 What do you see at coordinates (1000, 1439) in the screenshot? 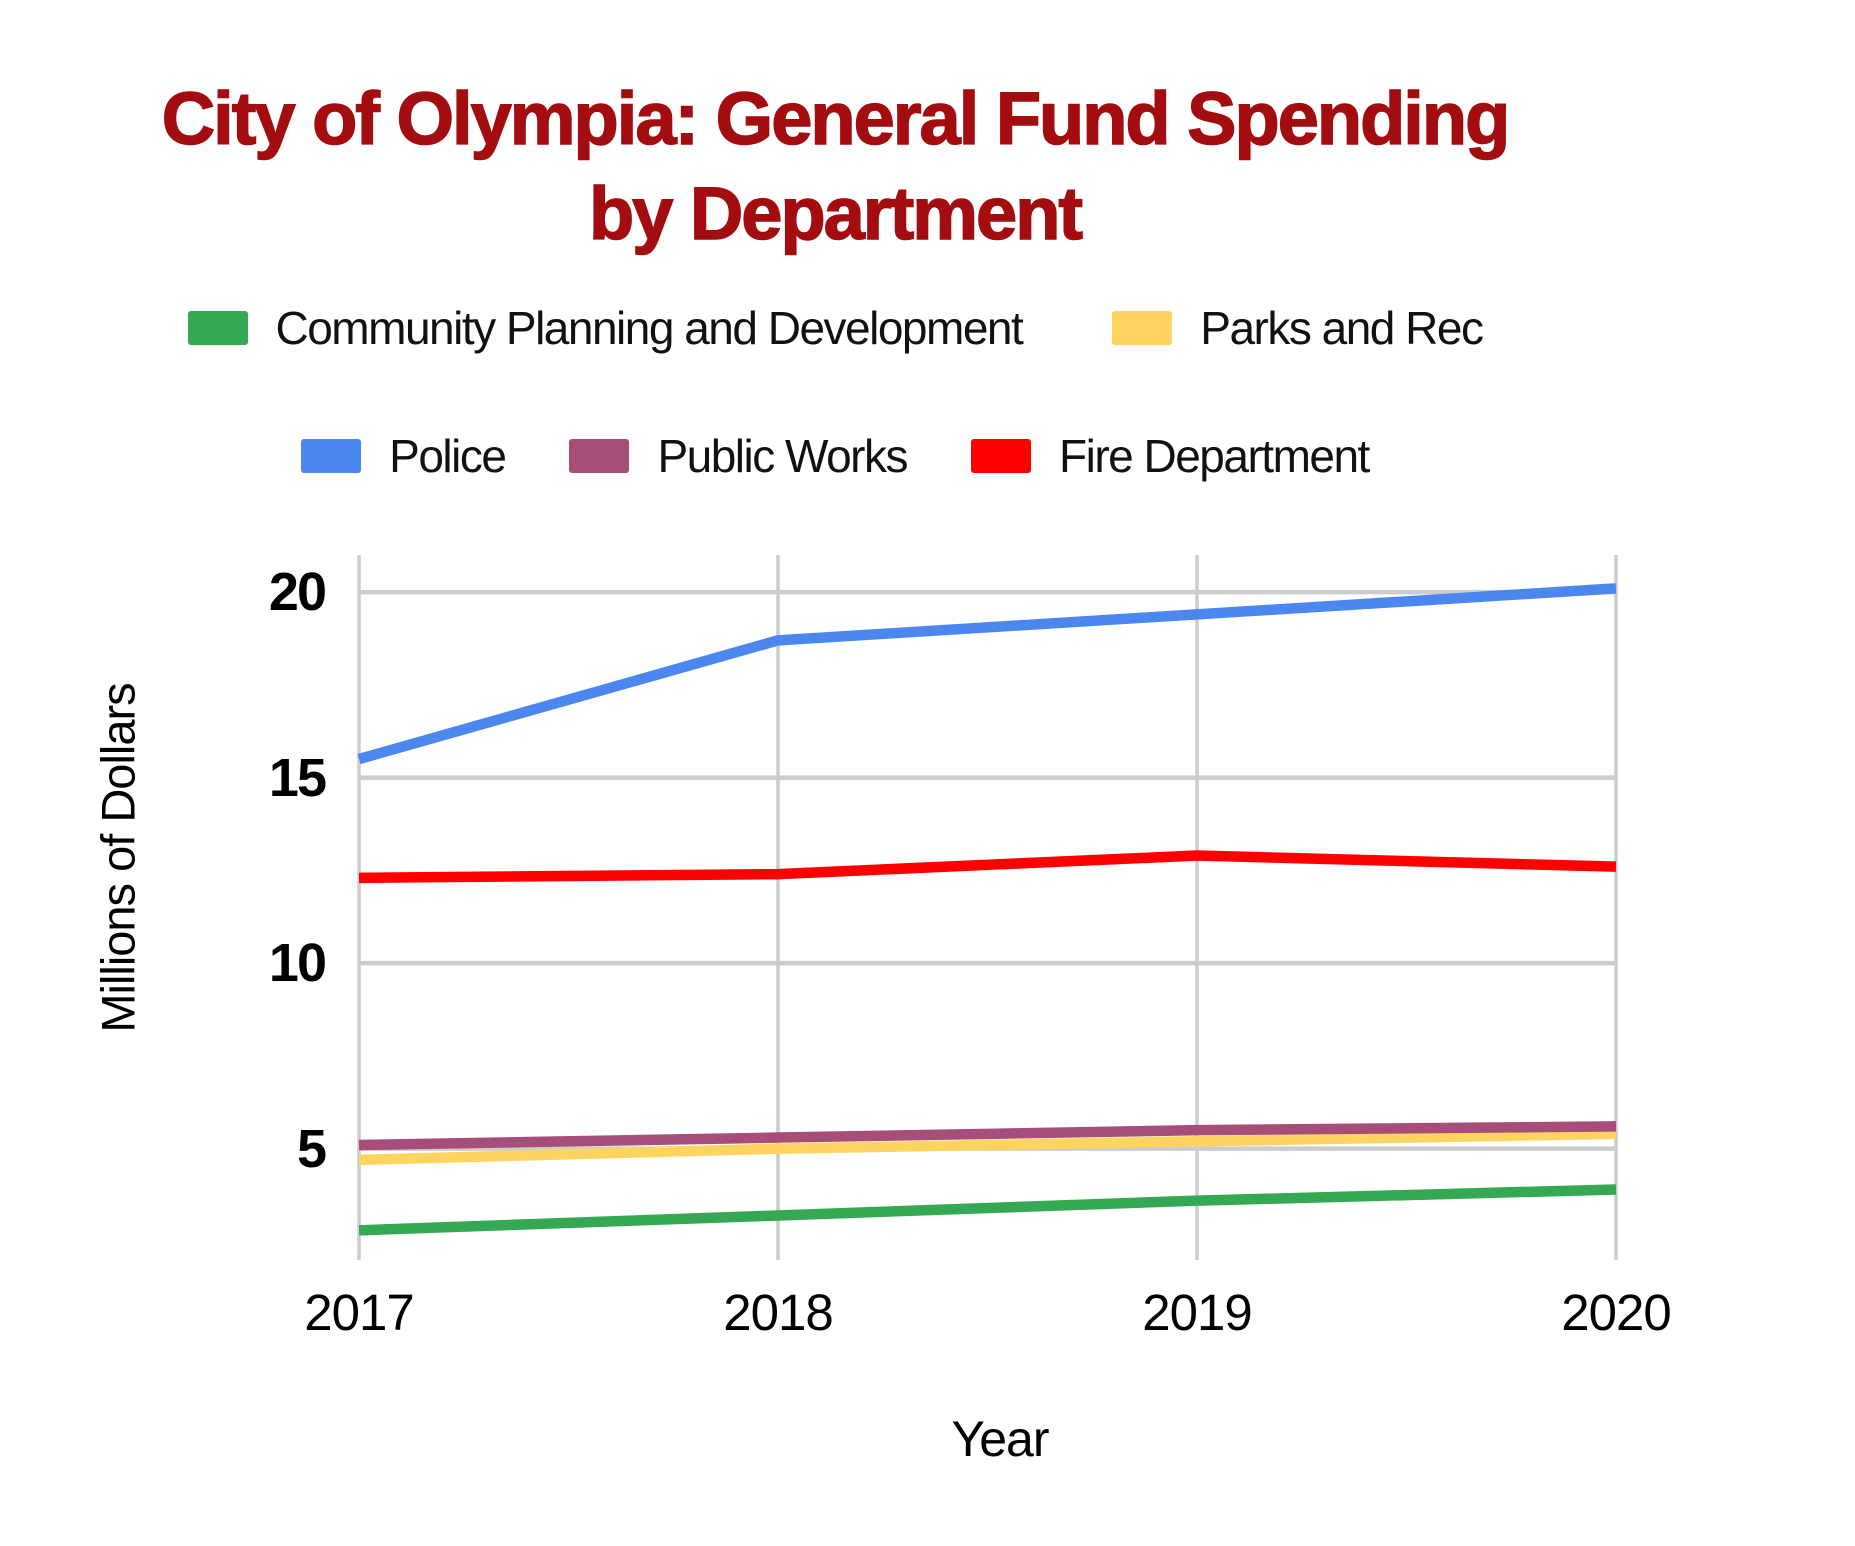
I see `x-axis-title: Year` at bounding box center [1000, 1439].